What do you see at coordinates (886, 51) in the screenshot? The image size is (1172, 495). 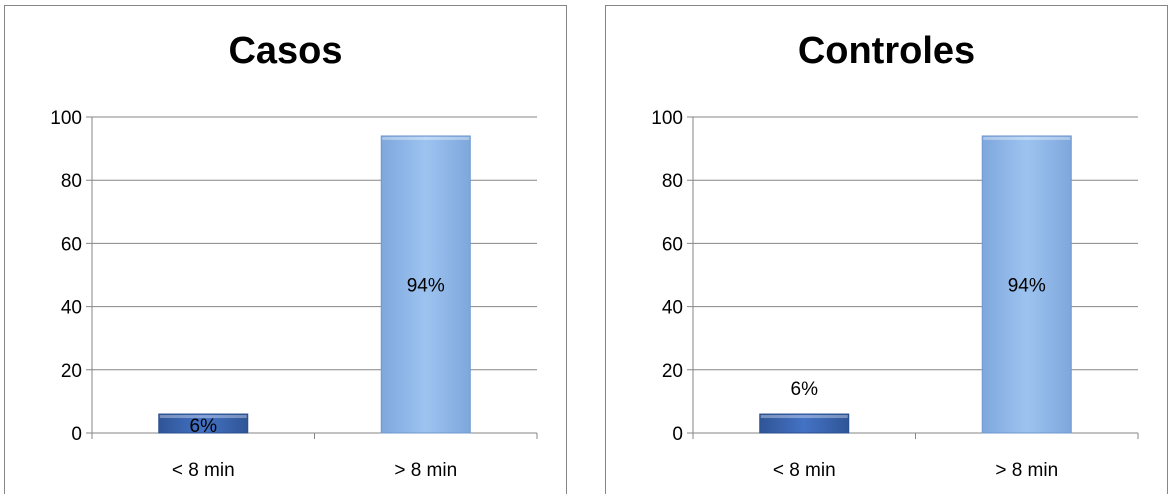 I see `chart-title: Controles` at bounding box center [886, 51].